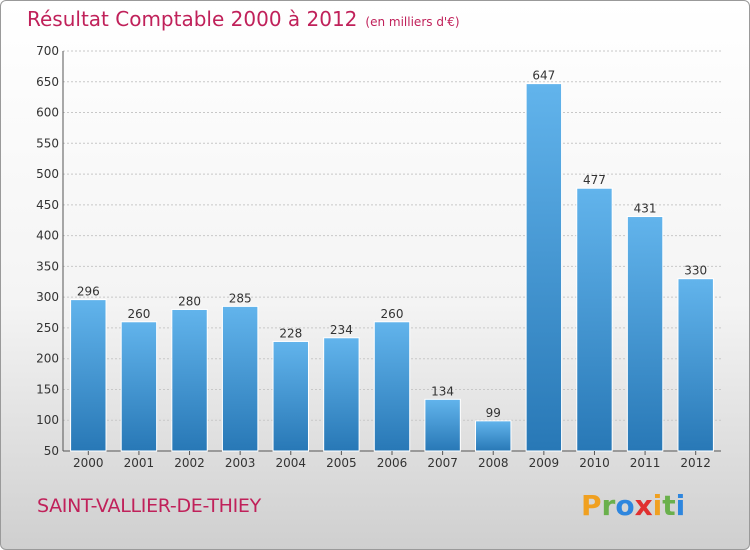 This screenshot has height=550, width=750. Describe the element at coordinates (543, 76) in the screenshot. I see `data-label: 647` at that location.